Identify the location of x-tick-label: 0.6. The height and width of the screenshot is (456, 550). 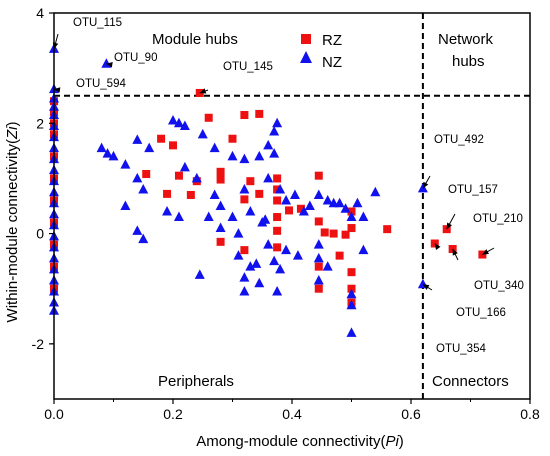
(411, 414).